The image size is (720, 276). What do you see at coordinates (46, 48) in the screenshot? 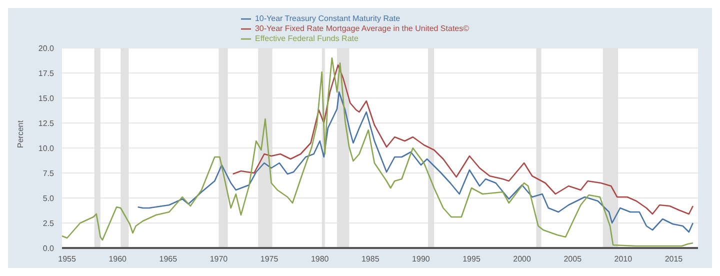
I see `y-tick-label: 20.0` at bounding box center [46, 48].